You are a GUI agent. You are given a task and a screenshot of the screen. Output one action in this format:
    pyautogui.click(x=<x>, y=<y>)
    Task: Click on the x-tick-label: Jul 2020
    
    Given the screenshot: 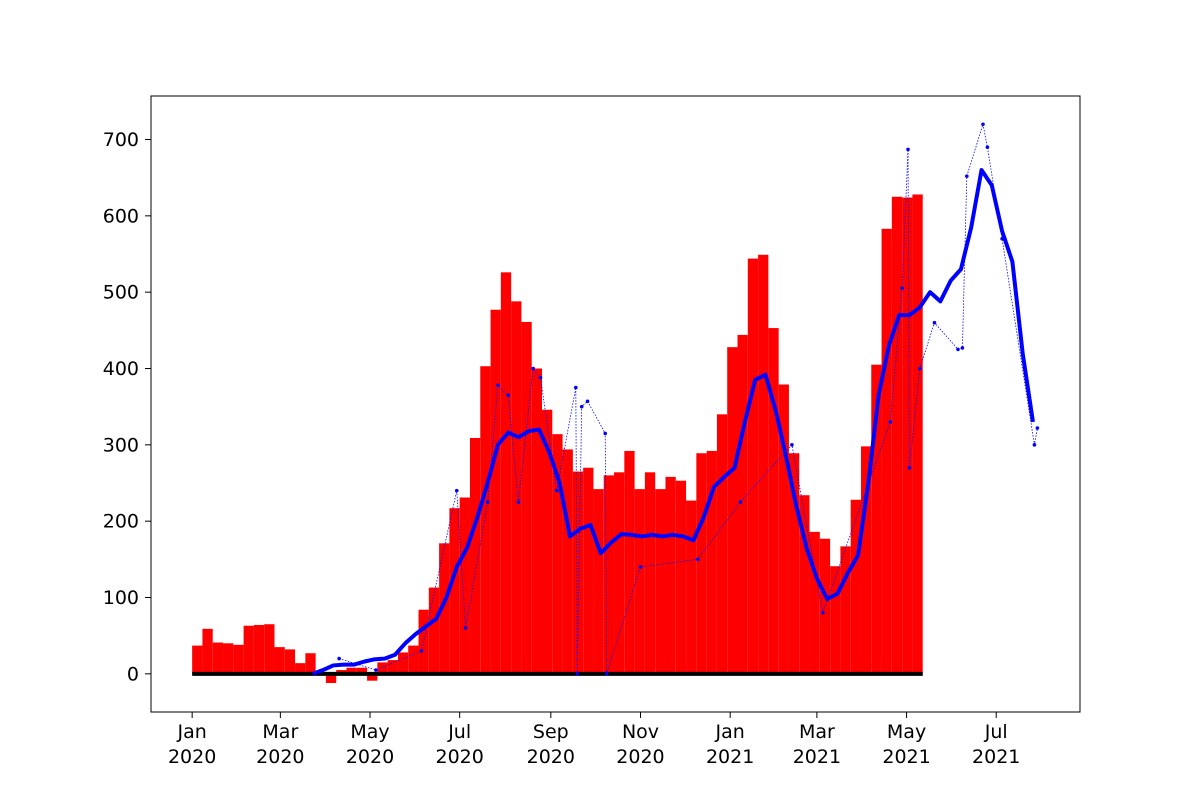 What is the action you would take?
    pyautogui.click(x=459, y=744)
    